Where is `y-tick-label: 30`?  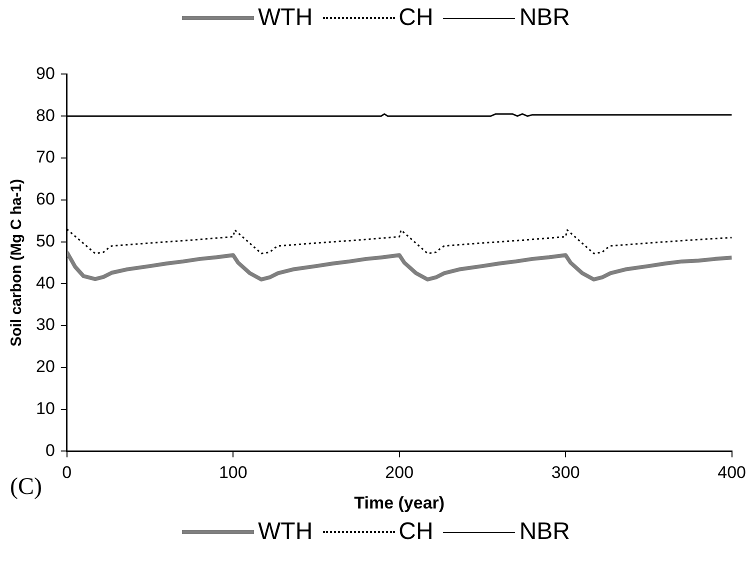
y-tick-label: 30 is located at coordinates (45, 324).